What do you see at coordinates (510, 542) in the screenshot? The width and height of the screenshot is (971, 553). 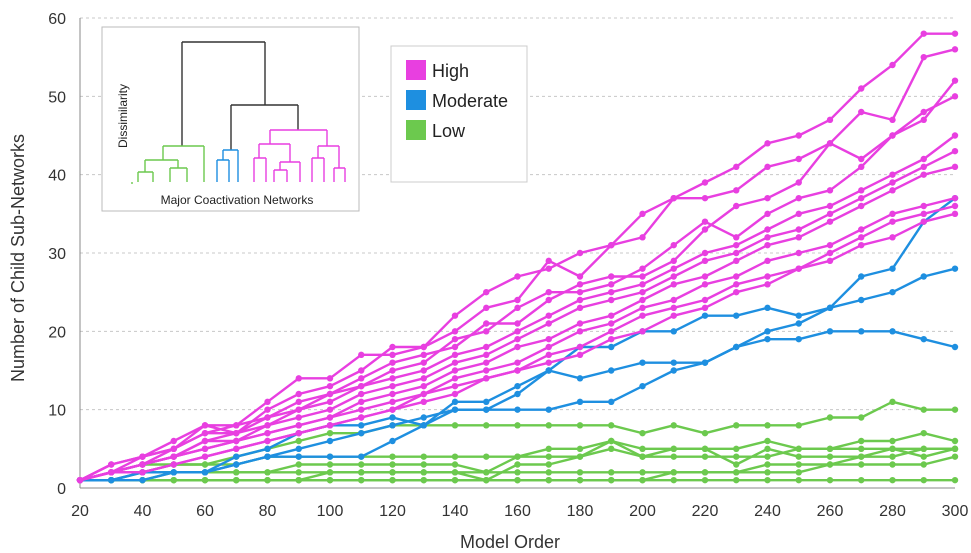 I see `x-axis-title: Model Order` at bounding box center [510, 542].